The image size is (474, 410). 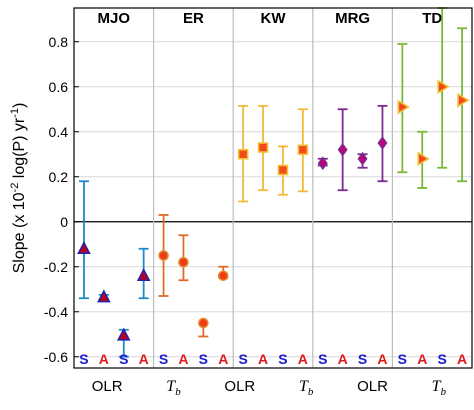 I want to click on y-tick-label: 0.6, so click(x=59, y=87).